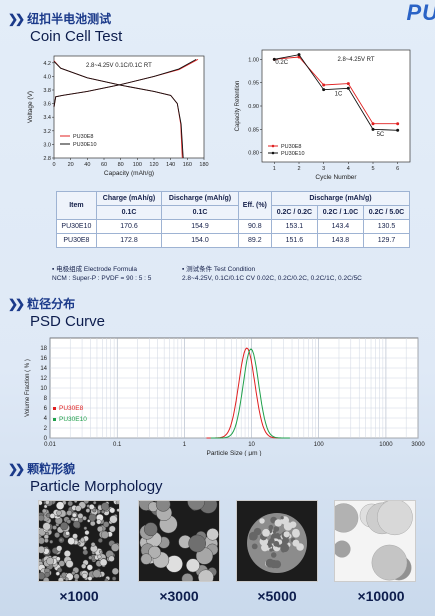 This screenshot has height=616, width=435. Describe the element at coordinates (46, 439) in the screenshot. I see `y-tick-label: 0` at that location.